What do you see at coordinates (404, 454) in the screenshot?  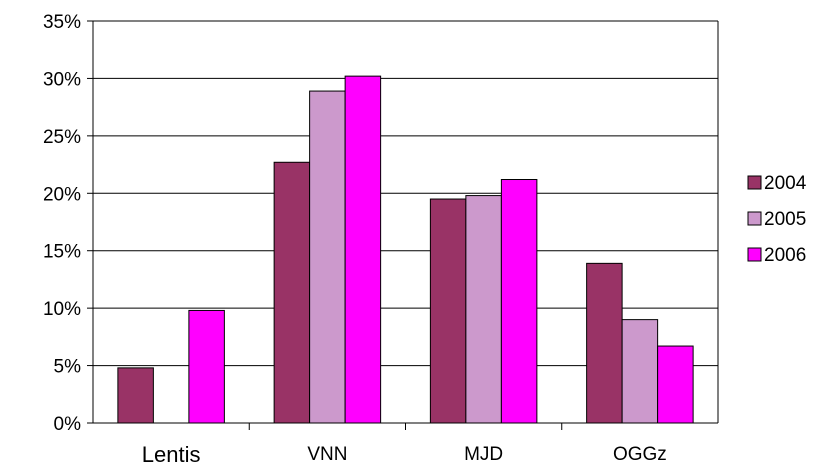 I see `x-category-labels: Lentis VNN MJD OGGz` at bounding box center [404, 454].